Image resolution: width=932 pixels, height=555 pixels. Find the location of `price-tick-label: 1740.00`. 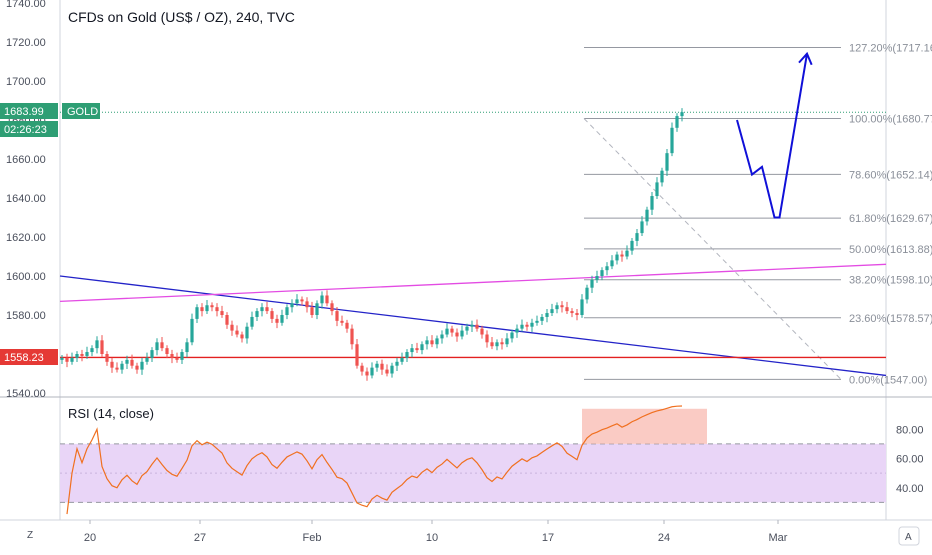

price-tick-label: 1740.00 is located at coordinates (26, 5).